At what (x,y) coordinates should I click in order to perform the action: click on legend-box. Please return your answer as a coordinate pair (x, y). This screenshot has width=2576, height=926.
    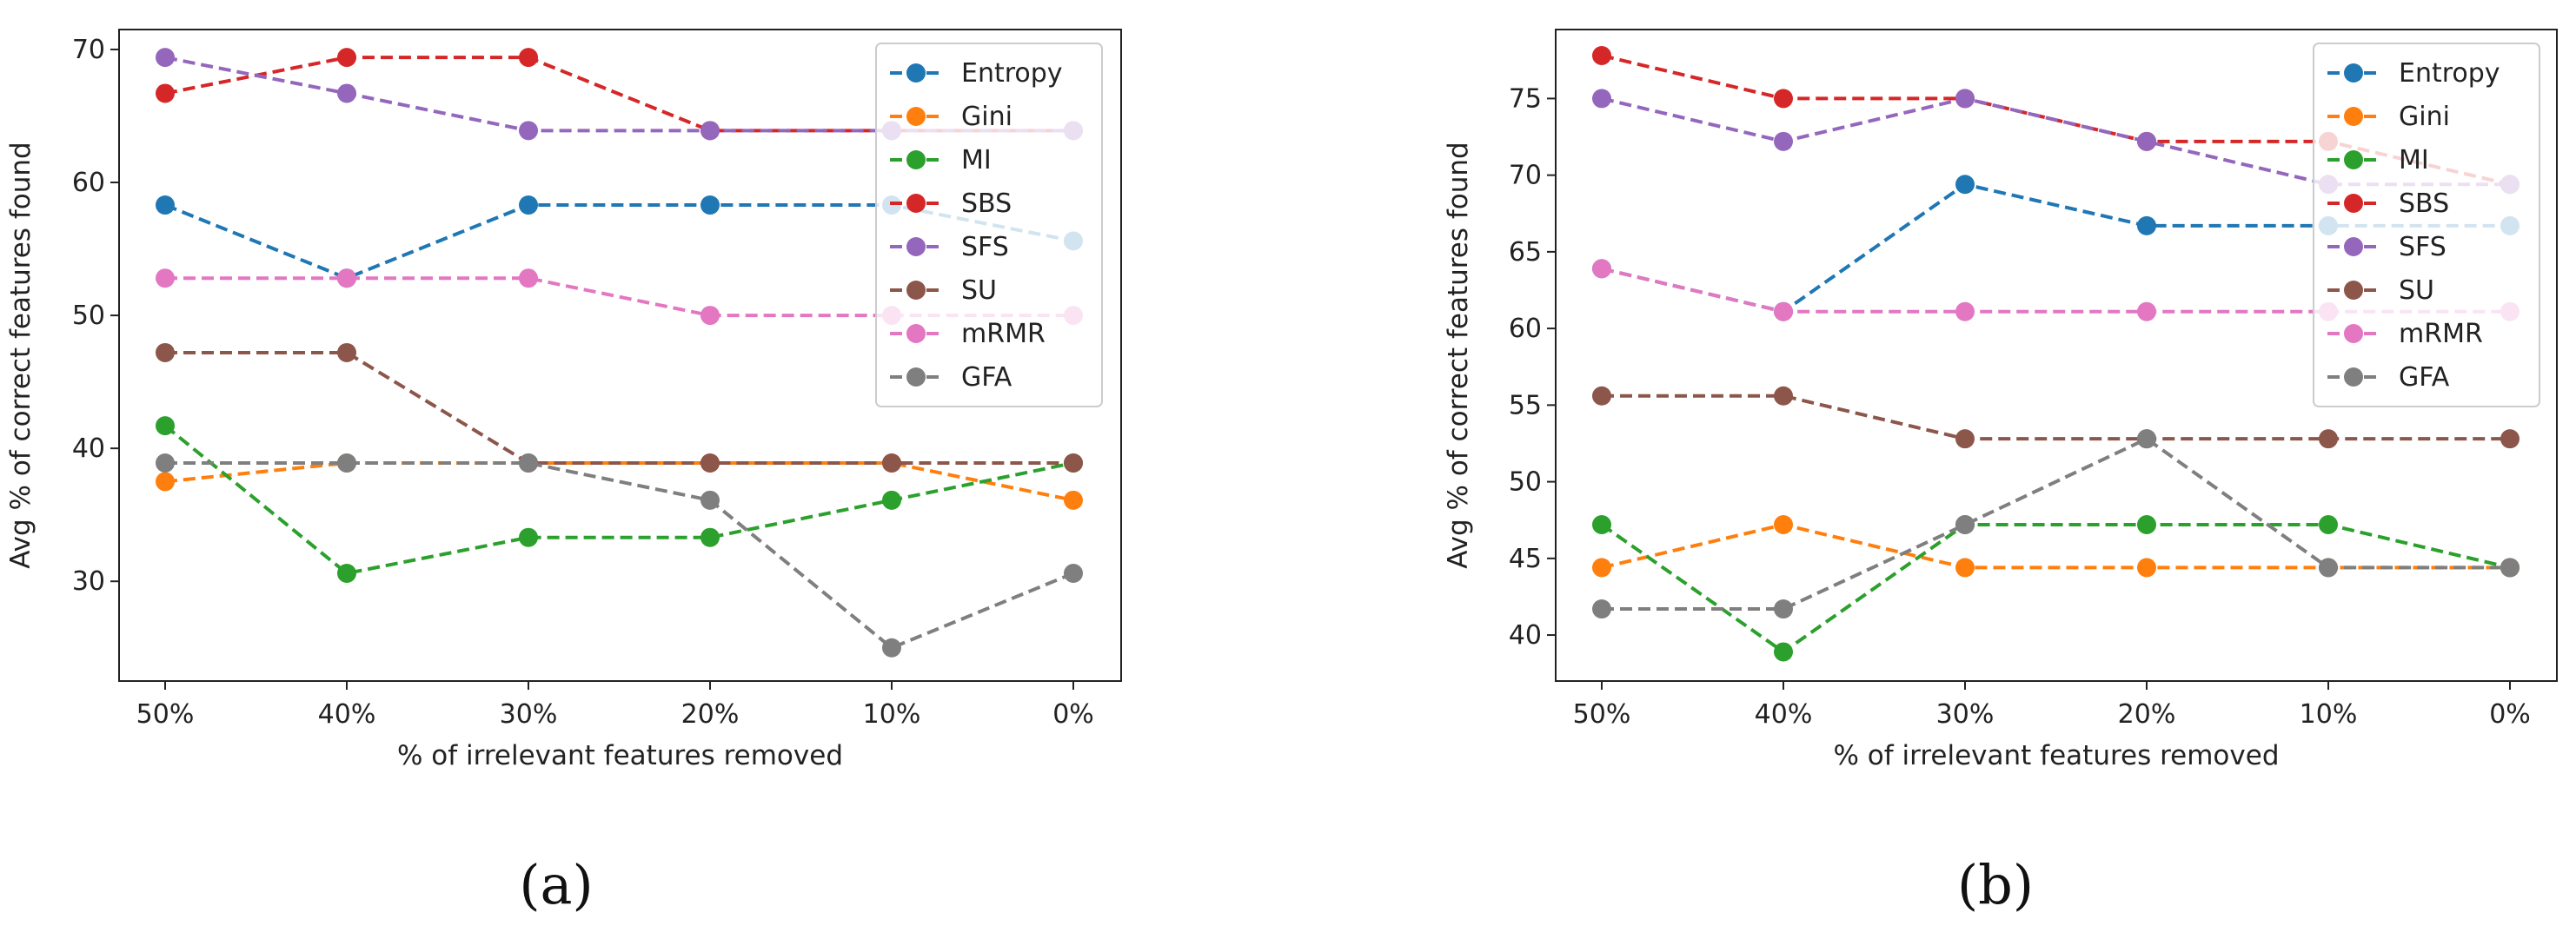
    Looking at the image, I should click on (989, 225).